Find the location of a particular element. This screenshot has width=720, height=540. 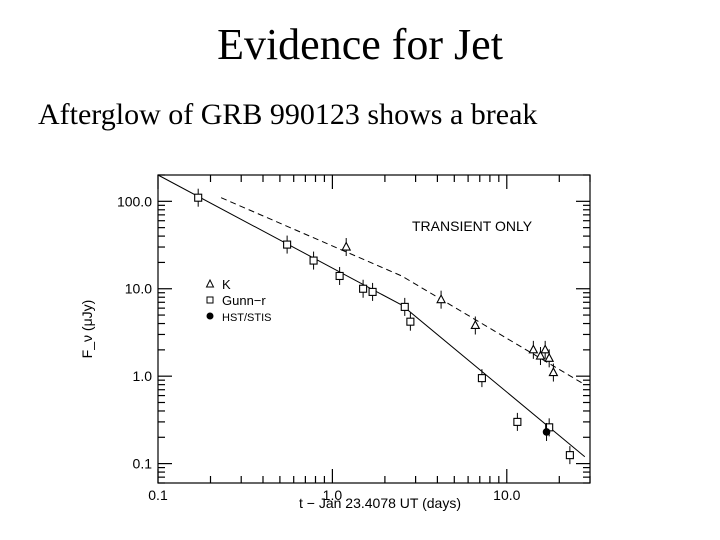

legend-label: K is located at coordinates (226, 284).